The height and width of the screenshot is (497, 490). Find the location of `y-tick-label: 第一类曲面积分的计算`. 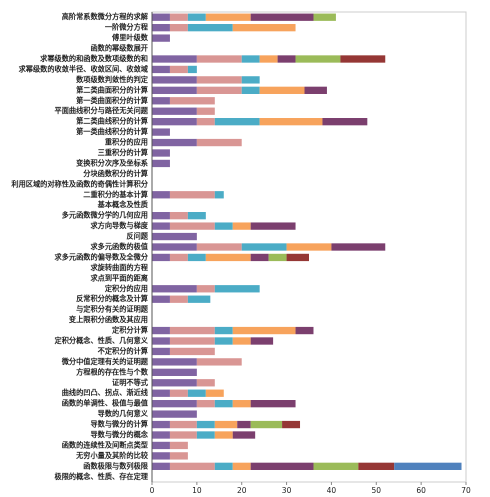

y-tick-label: 第一类曲面积分的计算 is located at coordinates (112, 100).